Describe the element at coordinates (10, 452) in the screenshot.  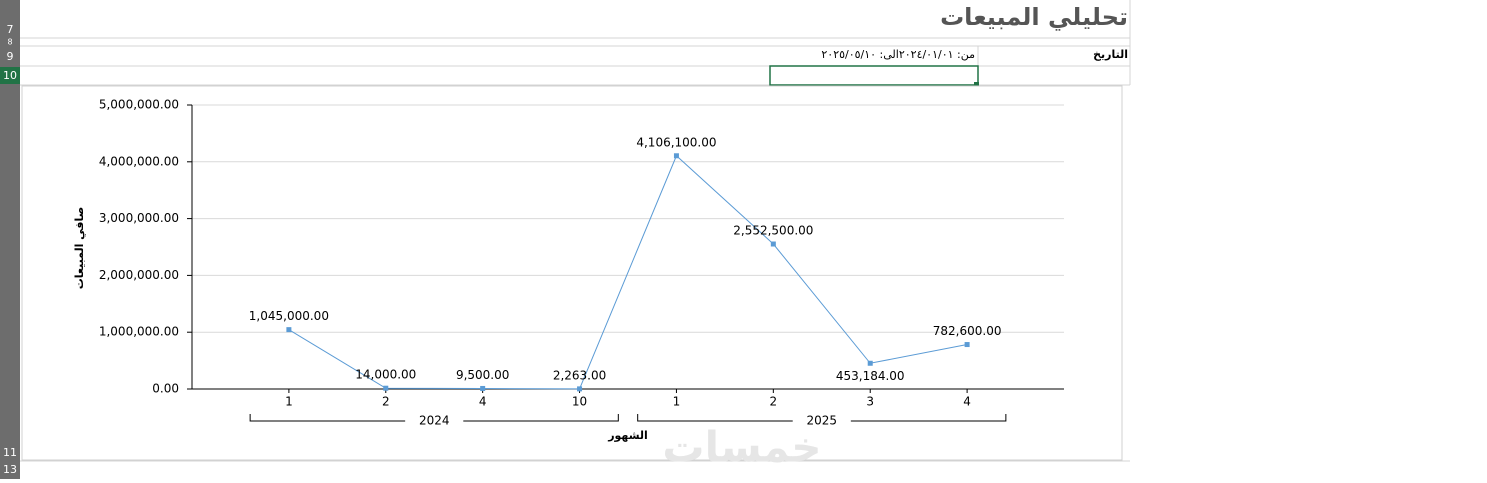
I see `row-number: 11` at that location.